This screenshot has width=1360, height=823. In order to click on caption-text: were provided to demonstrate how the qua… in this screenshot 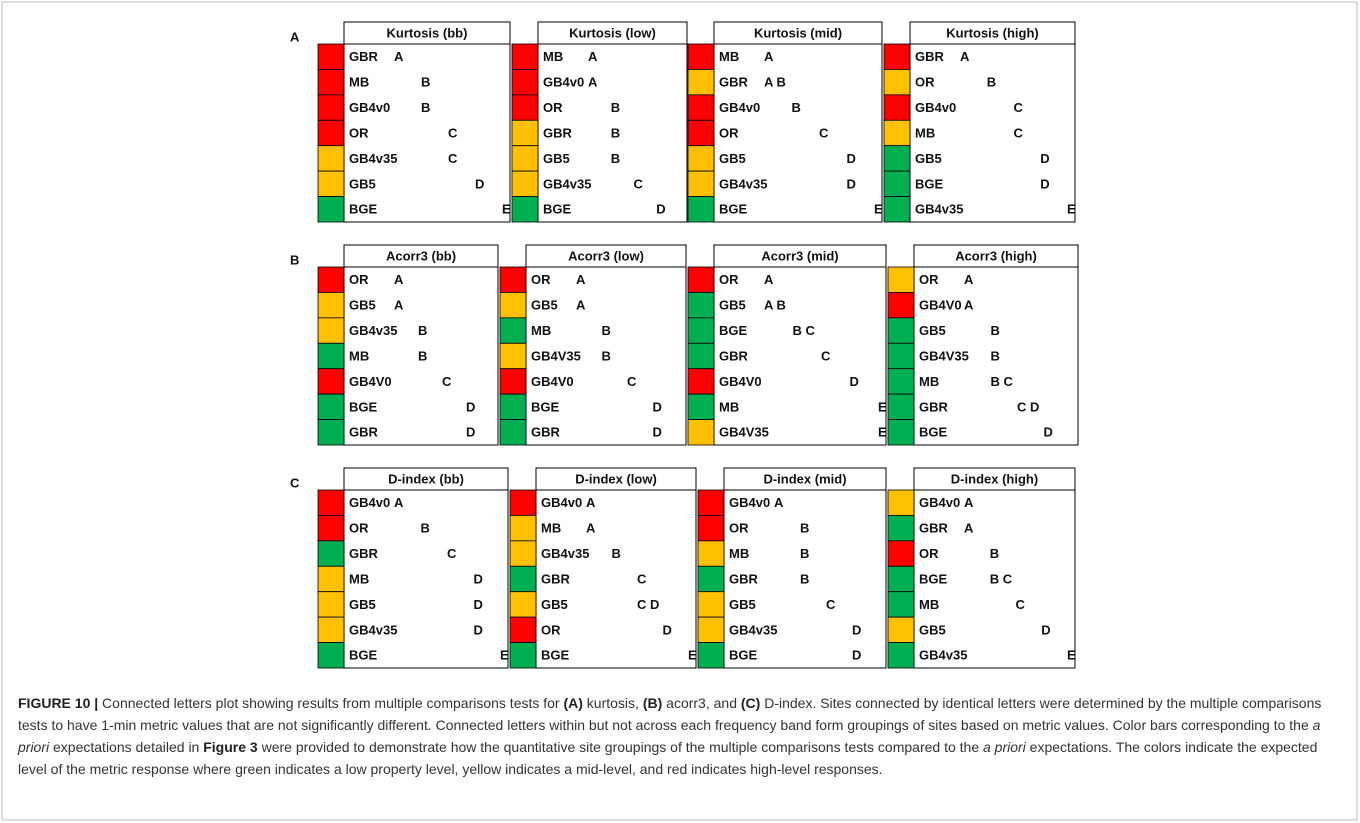, I will do `click(620, 747)`.